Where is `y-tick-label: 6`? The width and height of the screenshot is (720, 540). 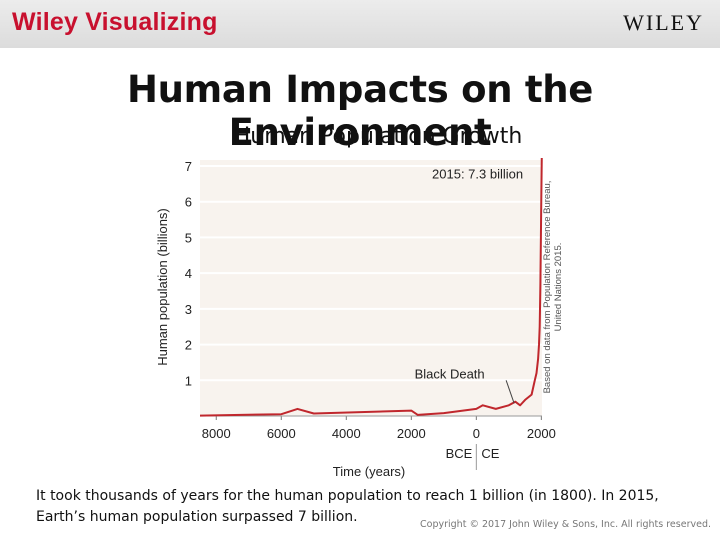
y-tick-label: 6 is located at coordinates (188, 202).